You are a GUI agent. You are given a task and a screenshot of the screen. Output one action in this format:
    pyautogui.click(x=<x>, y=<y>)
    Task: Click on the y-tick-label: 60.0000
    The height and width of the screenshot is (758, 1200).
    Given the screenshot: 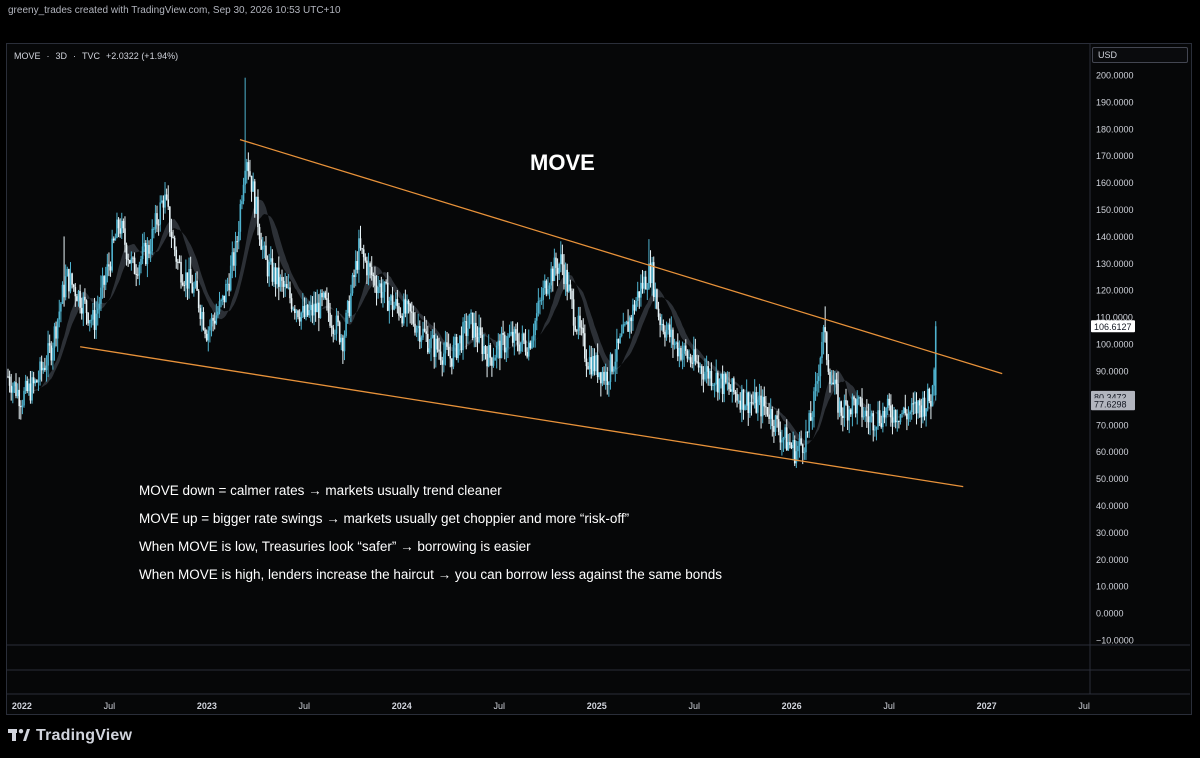 What is the action you would take?
    pyautogui.click(x=1112, y=452)
    